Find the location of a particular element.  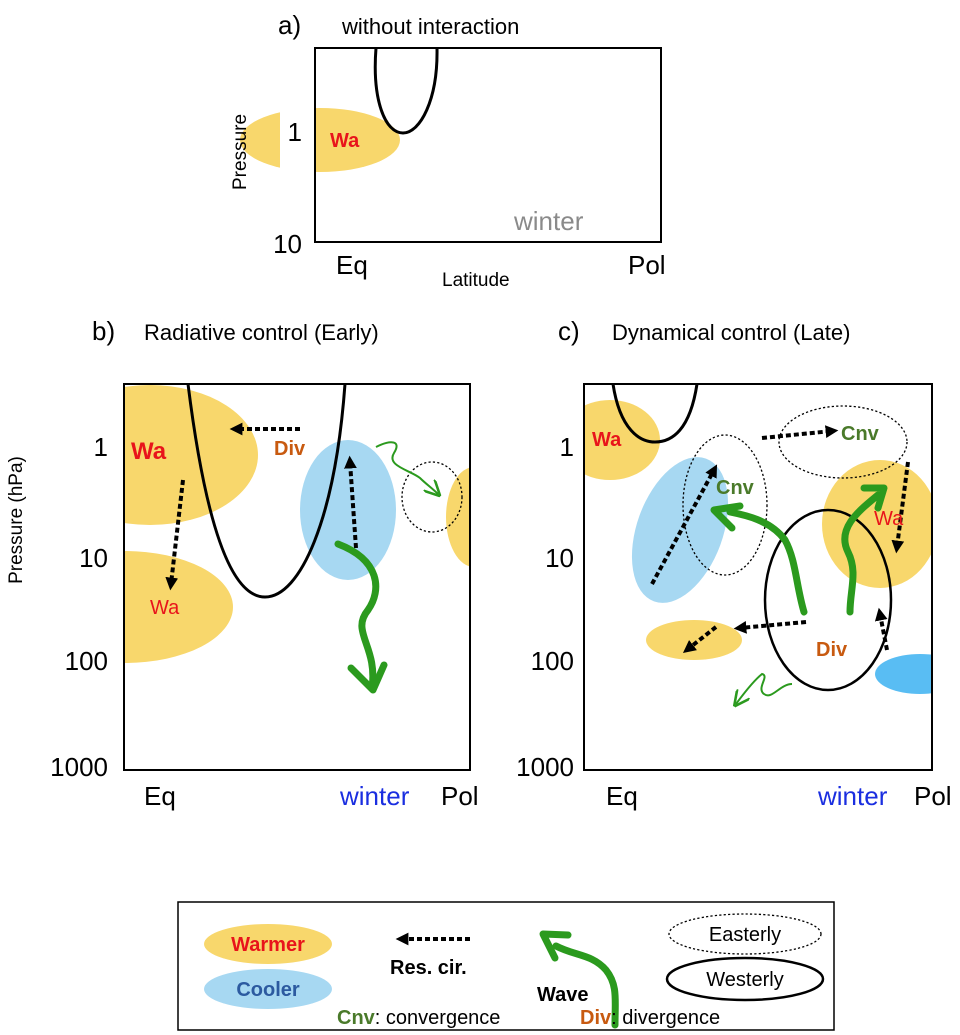

westerly-contour is located at coordinates (828, 600).